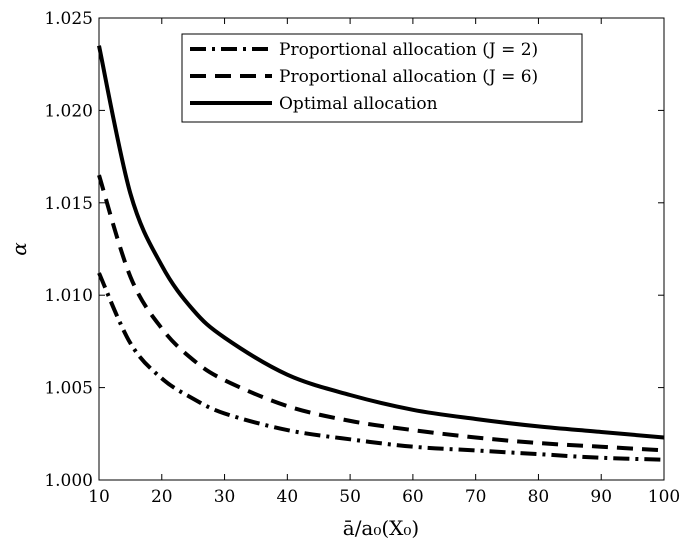 The height and width of the screenshot is (546, 683). What do you see at coordinates (408, 50) in the screenshot?
I see `legend-label-j2: Proportional allocation (J = 2)` at bounding box center [408, 50].